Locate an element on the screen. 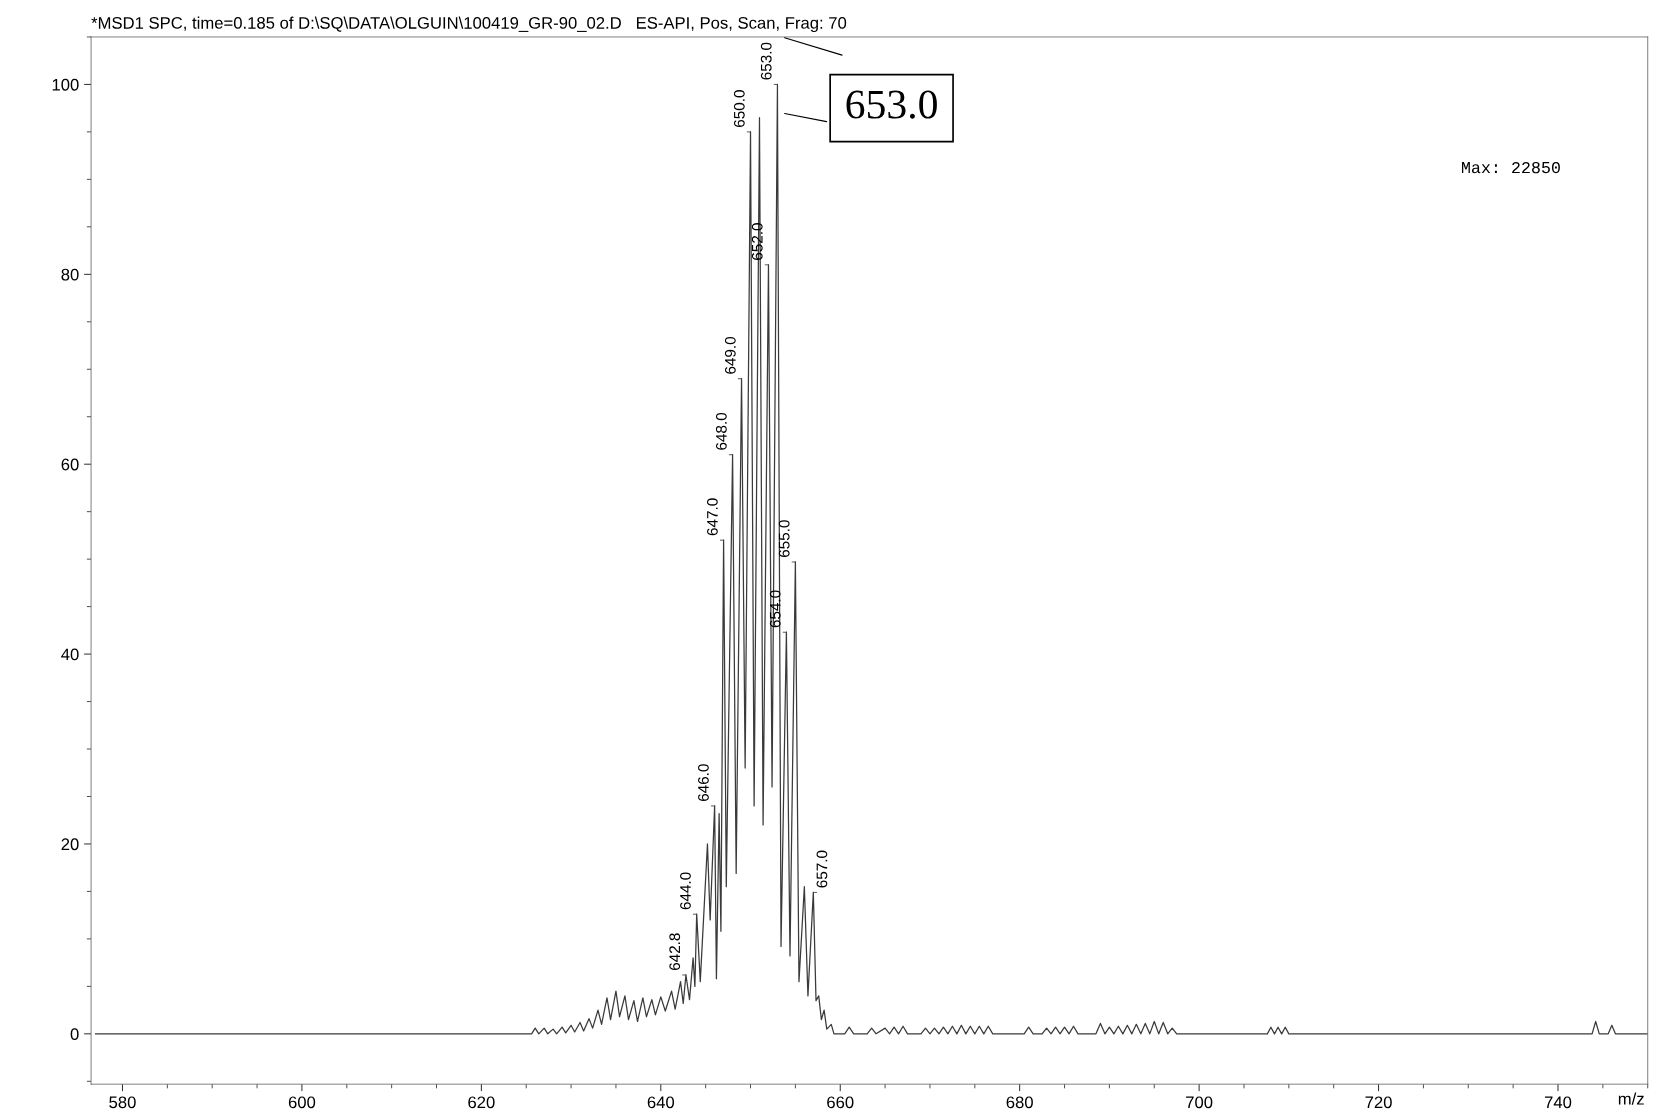  annotation: 655.0 is located at coordinates (784, 539).